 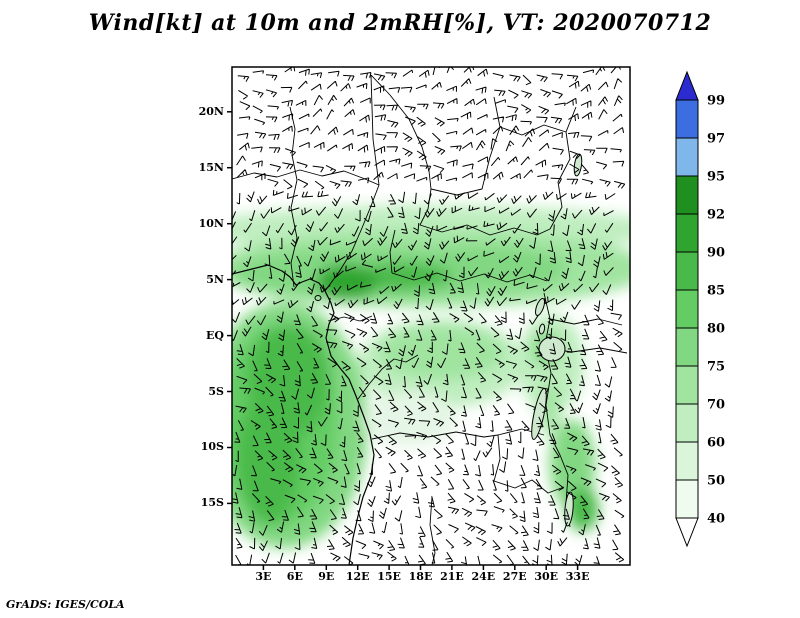 I want to click on y-tick-label: 10N, so click(x=211, y=223).